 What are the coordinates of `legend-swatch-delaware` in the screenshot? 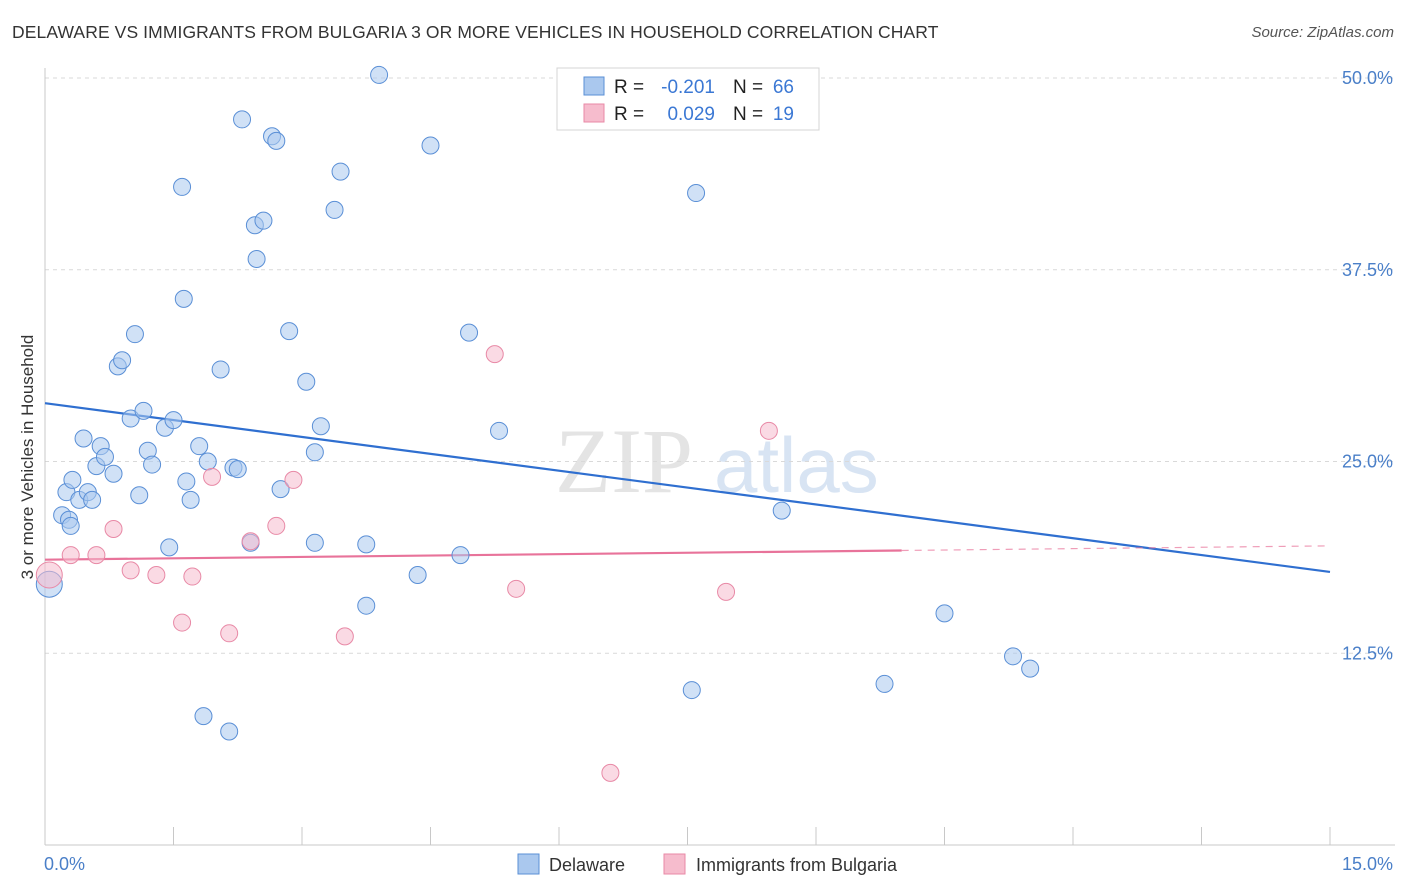 It's located at (528, 864).